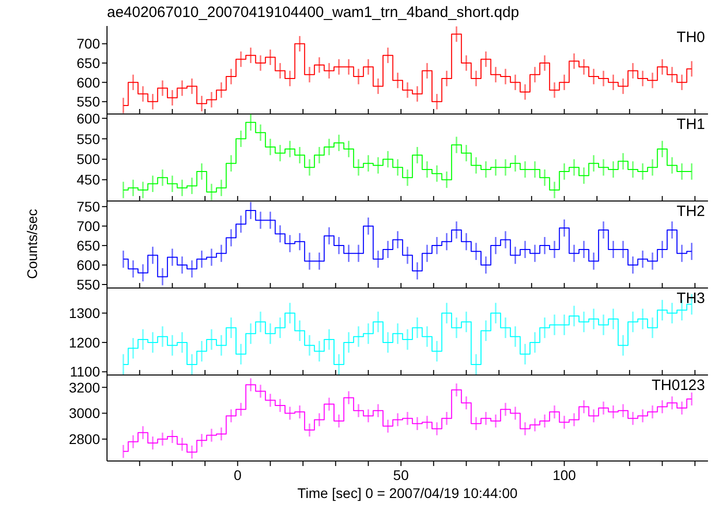 The height and width of the screenshot is (516, 717). Describe the element at coordinates (237, 475) in the screenshot. I see `x-tick-label: 0` at that location.